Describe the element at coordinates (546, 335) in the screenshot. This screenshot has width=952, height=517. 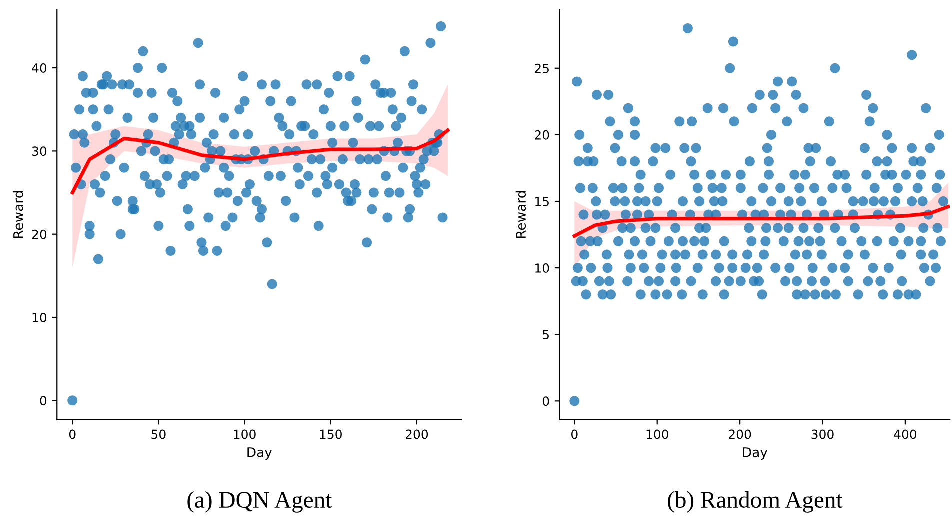
I see `y-tick-label: 5` at that location.